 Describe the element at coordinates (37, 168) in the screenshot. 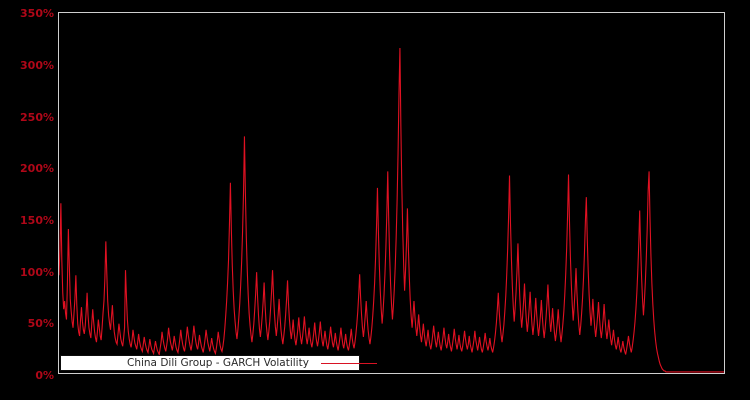

I see `y-tick-200: 200%` at that location.